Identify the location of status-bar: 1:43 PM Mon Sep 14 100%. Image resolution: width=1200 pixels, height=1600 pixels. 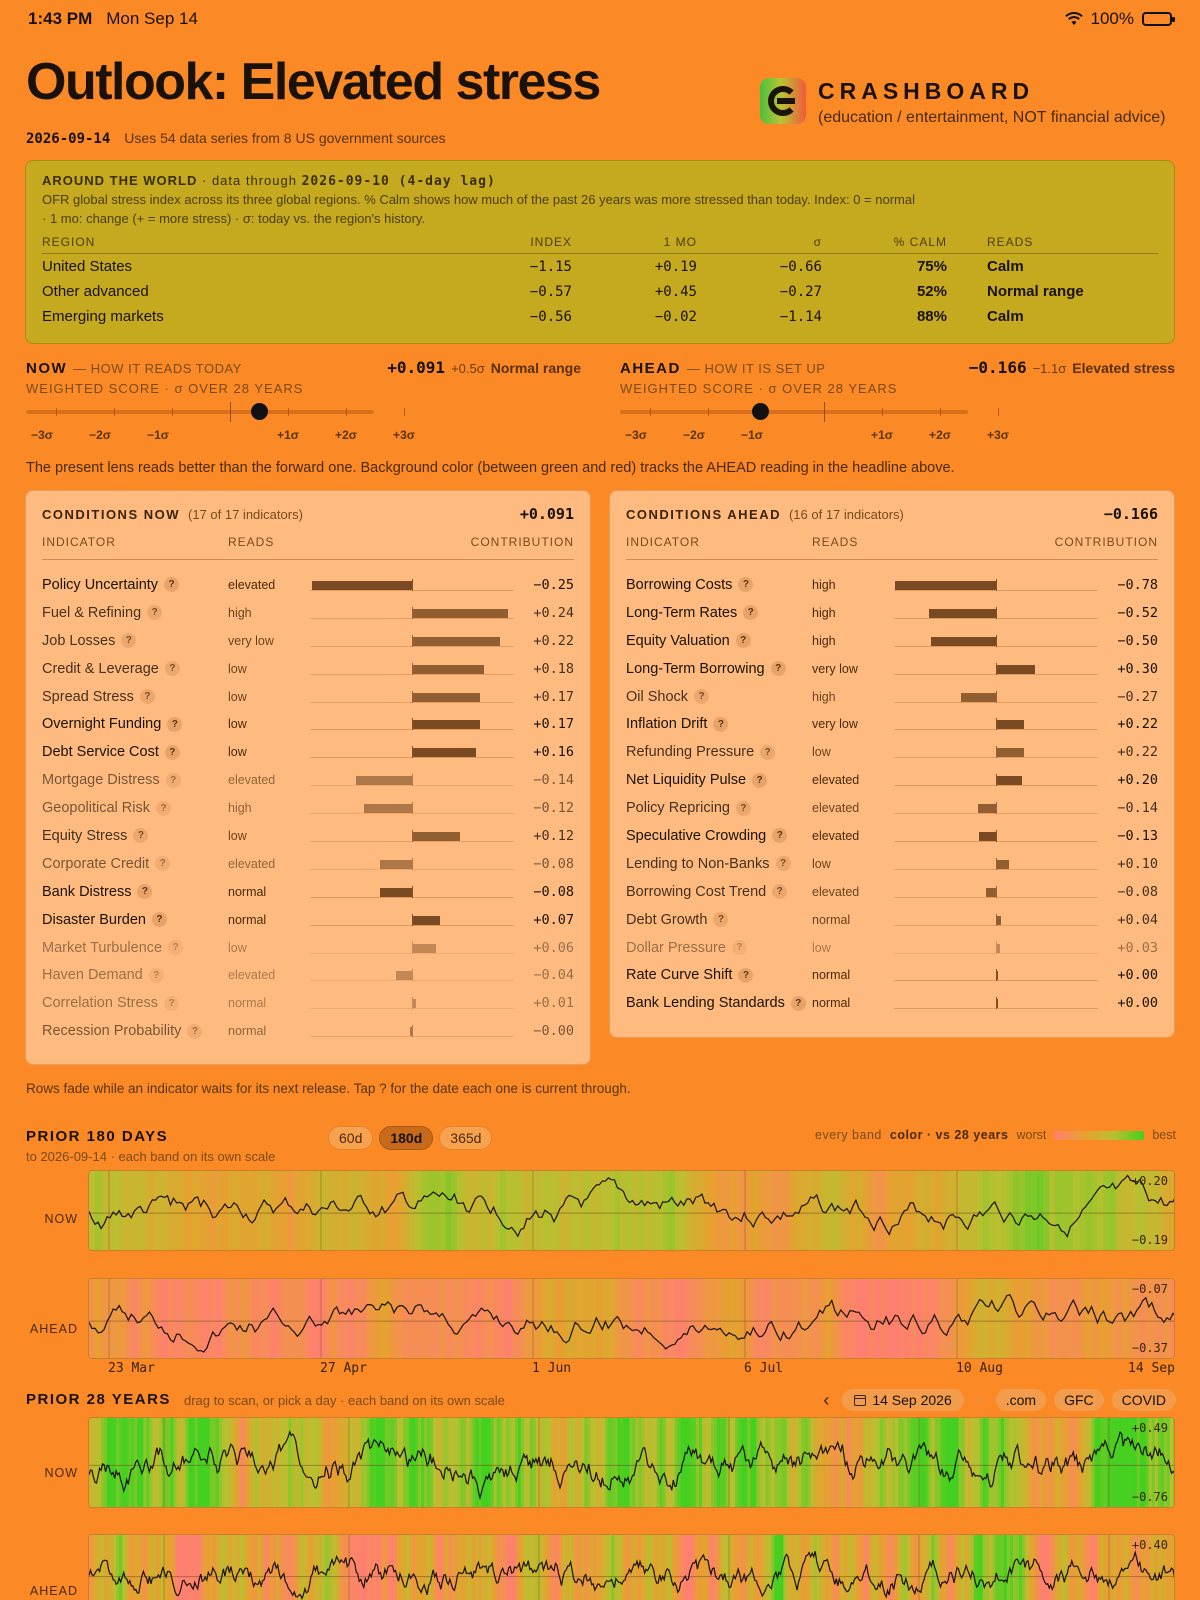
(601, 19).